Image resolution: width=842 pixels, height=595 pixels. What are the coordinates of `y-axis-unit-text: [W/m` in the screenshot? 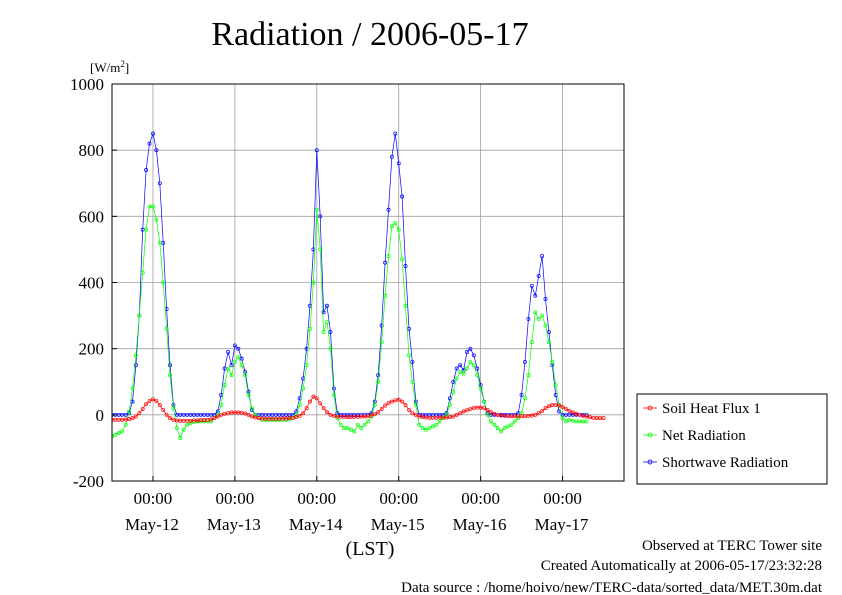 It's located at (105, 67).